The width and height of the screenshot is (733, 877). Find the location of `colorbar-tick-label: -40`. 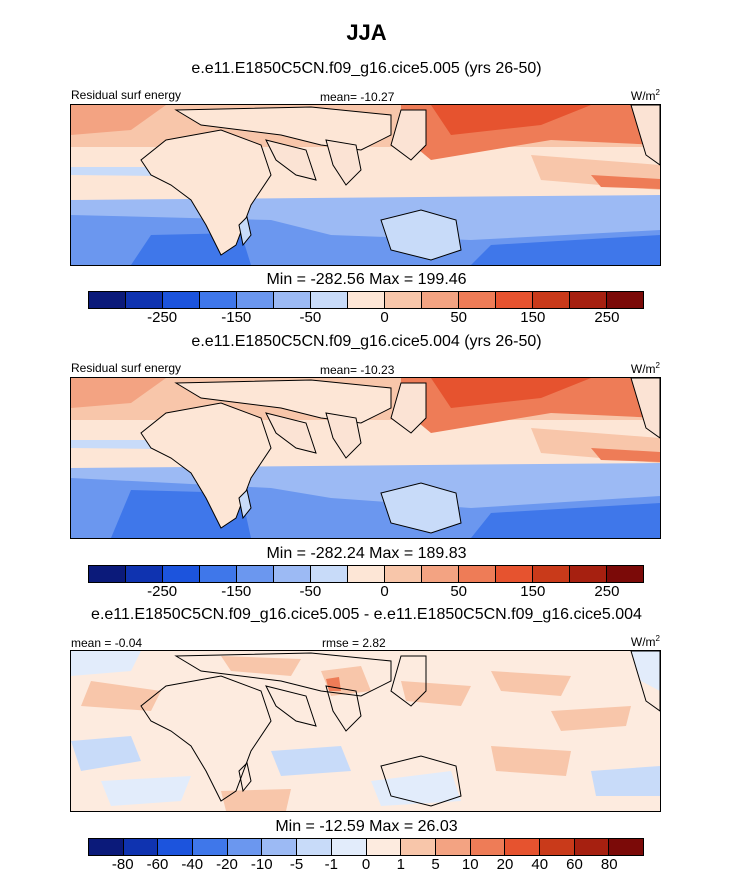

colorbar-tick-label: -40 is located at coordinates (192, 864).